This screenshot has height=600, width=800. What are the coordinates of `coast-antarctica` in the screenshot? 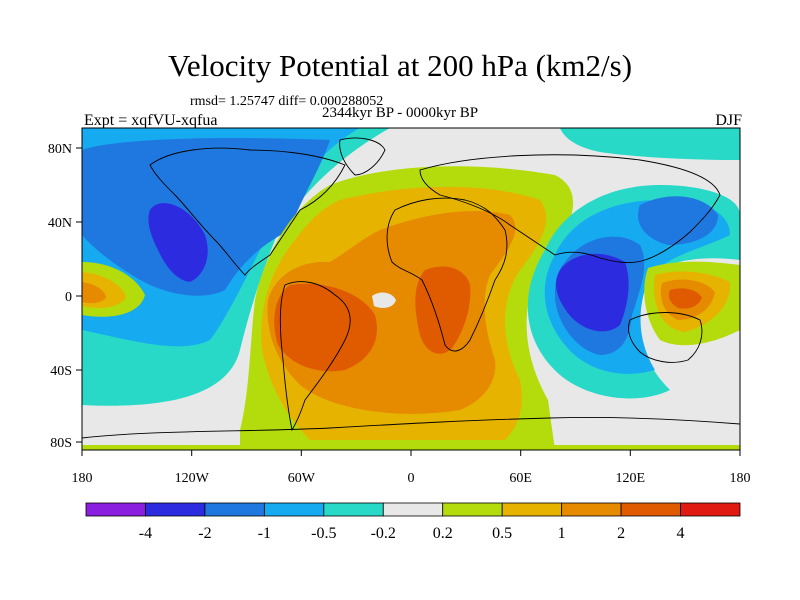 It's located at (411, 428).